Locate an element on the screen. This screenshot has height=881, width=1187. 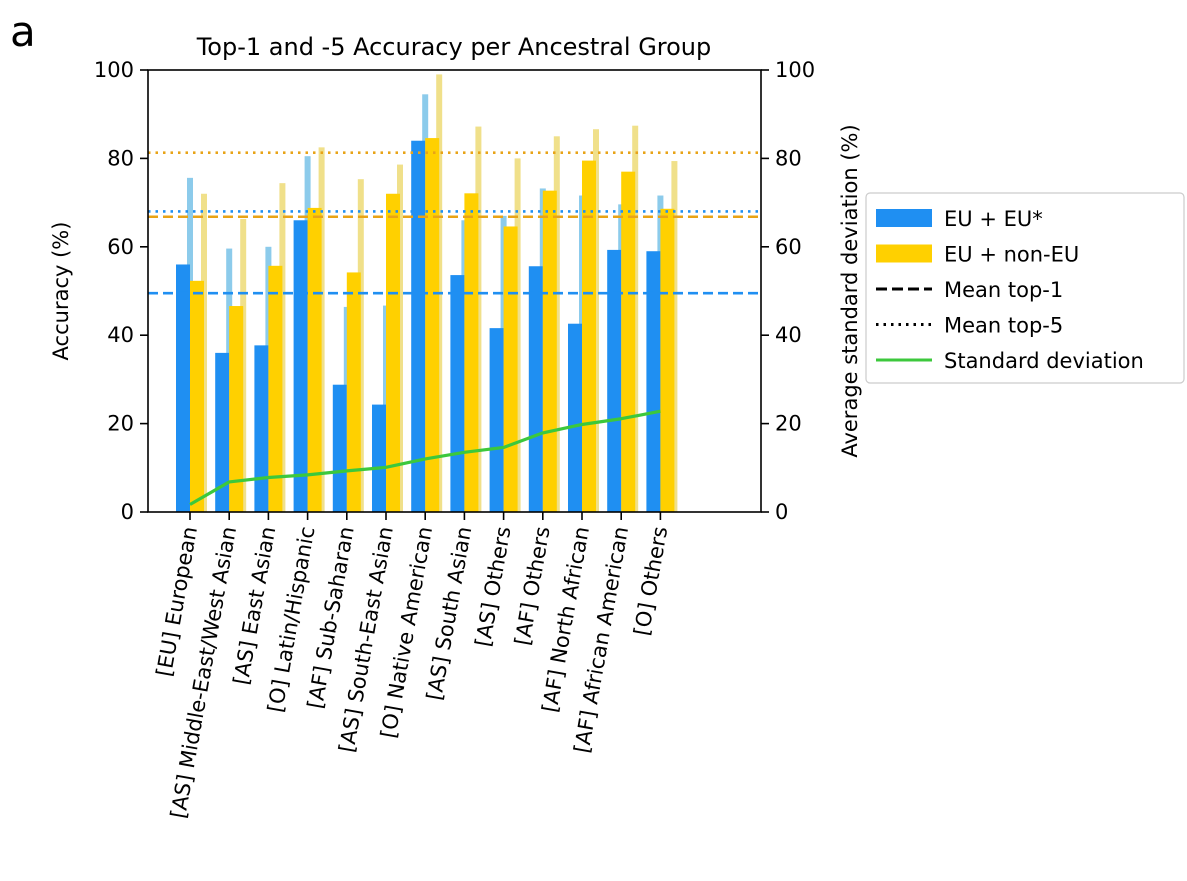
y-tick-label-0: 0 is located at coordinates (127, 512).